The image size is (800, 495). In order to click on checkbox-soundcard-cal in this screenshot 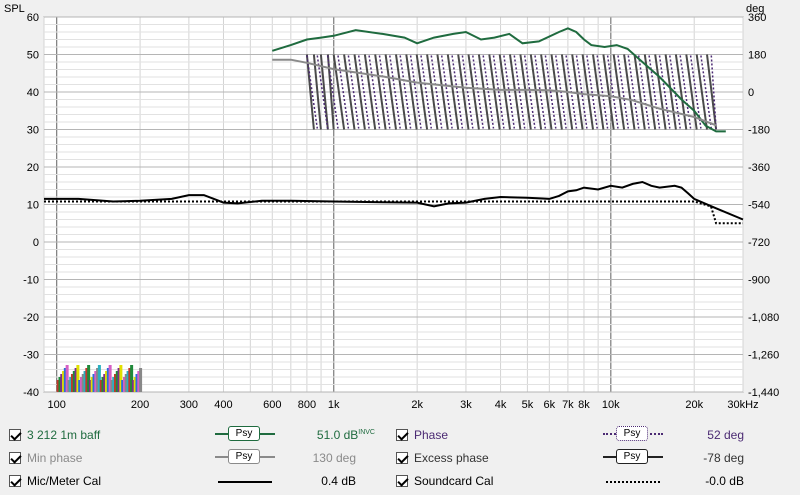, I will do `click(402, 481)`.